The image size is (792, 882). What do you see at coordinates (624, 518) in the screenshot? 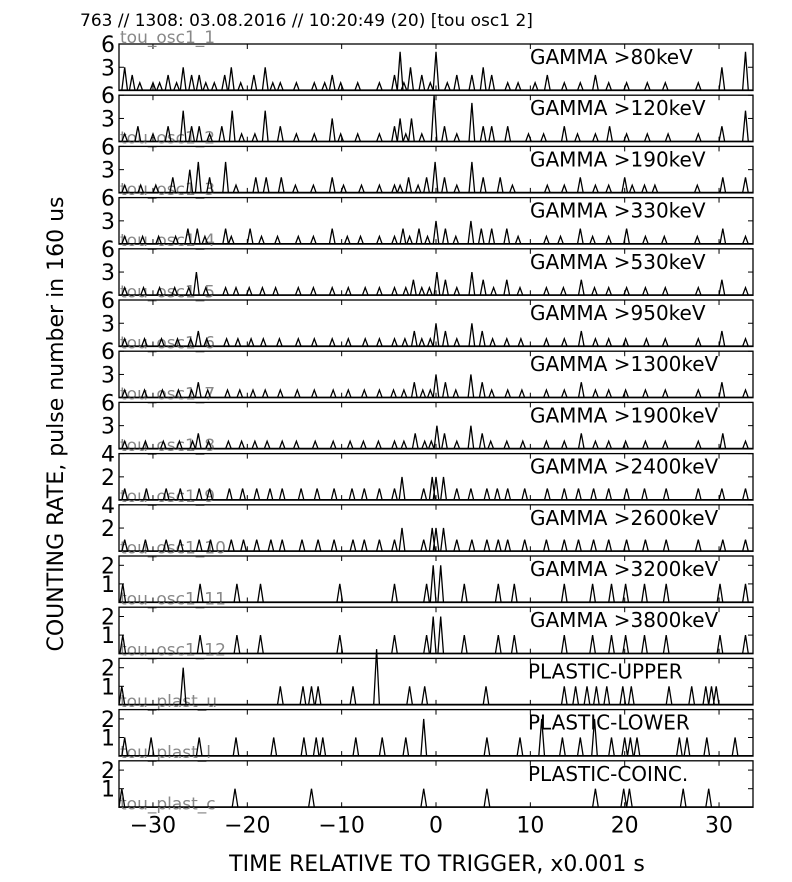
I see `panel-title: GAMMA >2600keV` at bounding box center [624, 518].